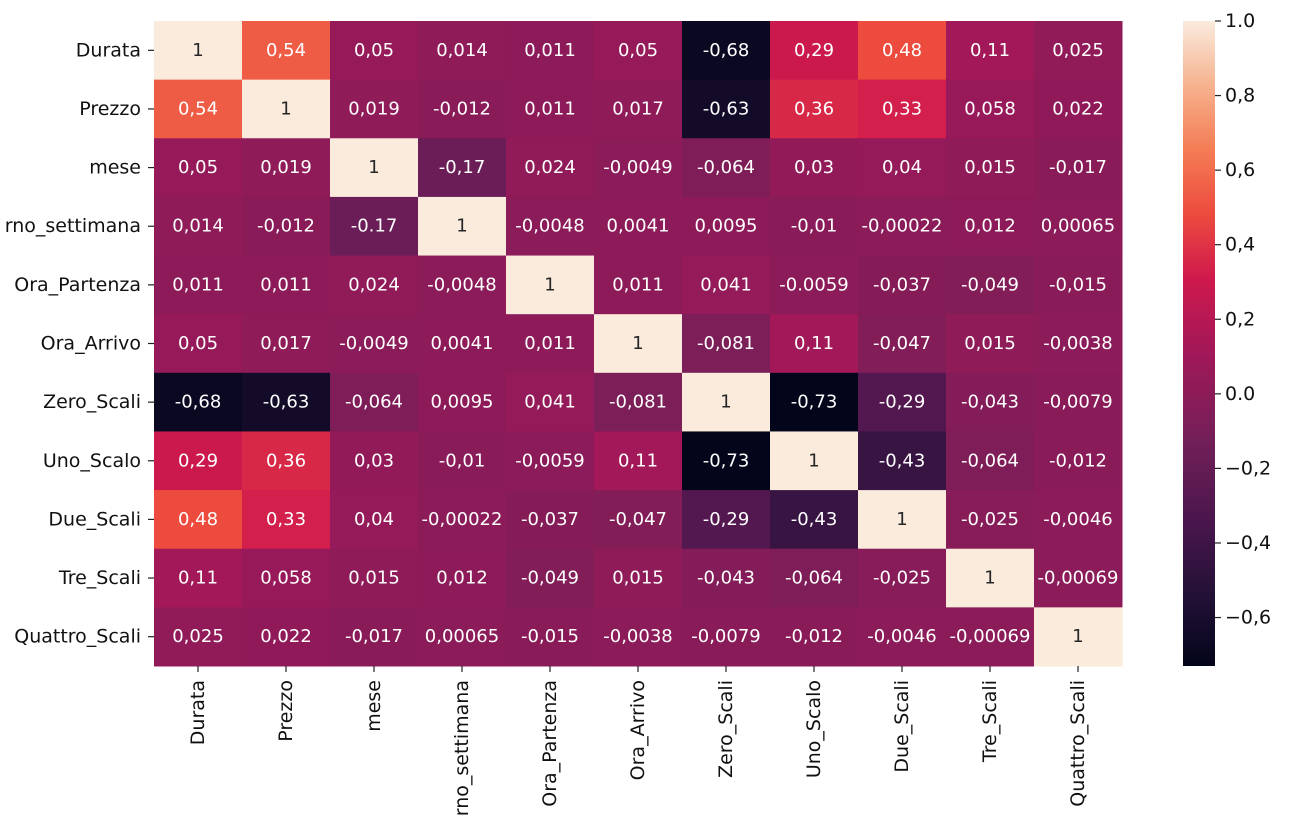 This screenshot has width=1289, height=816. I want to click on colorbar-tick-label: 0,2, so click(1240, 319).